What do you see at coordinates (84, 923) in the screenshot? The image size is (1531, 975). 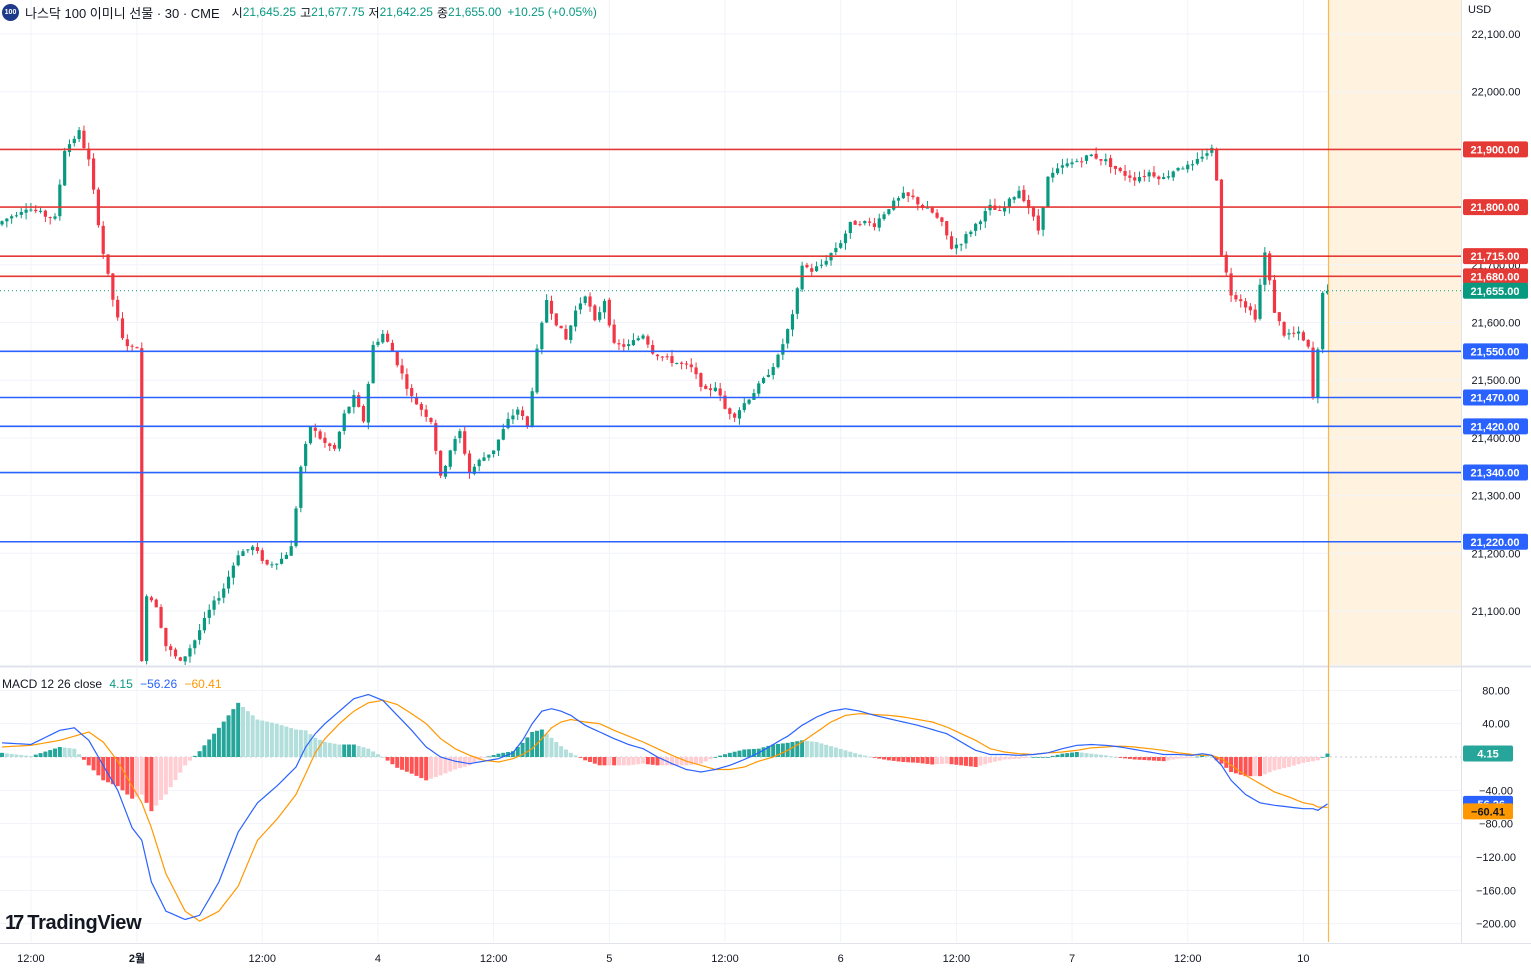 I see `tradingview-wordmark: TradingView` at bounding box center [84, 923].